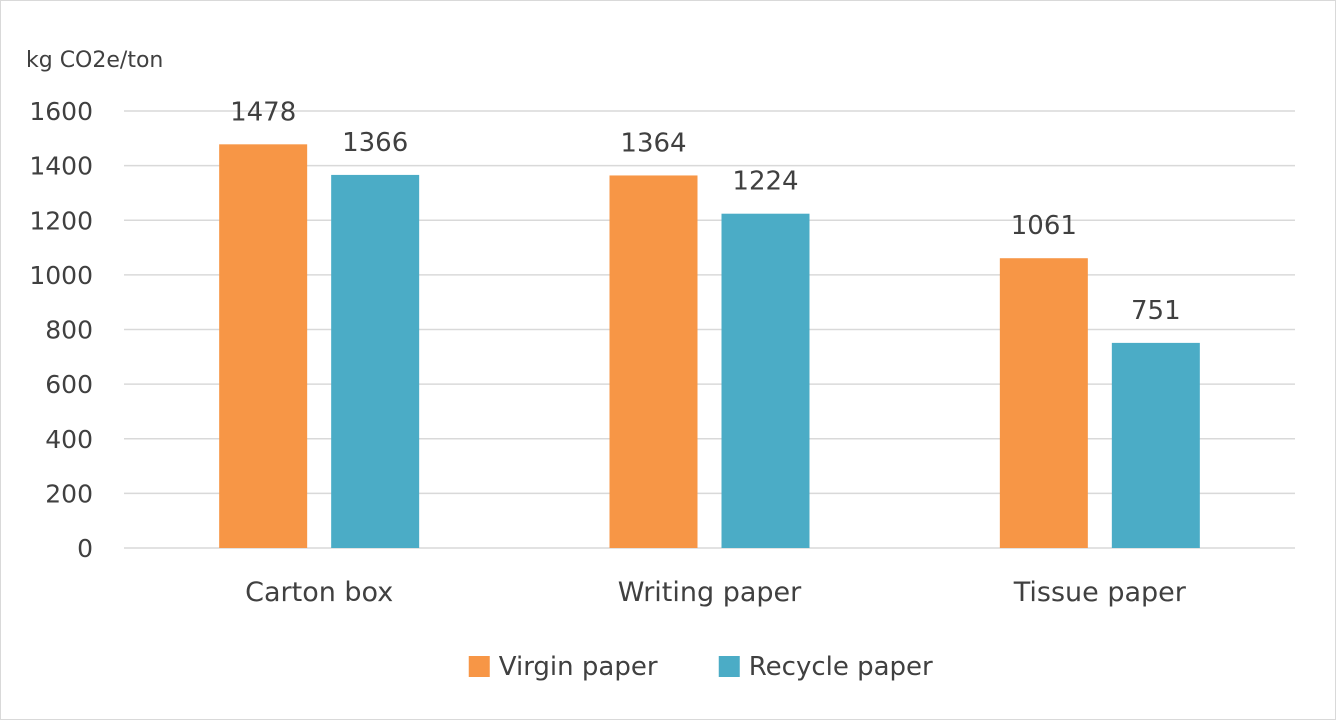 This screenshot has height=721, width=1336. Describe the element at coordinates (69, 439) in the screenshot. I see `y-tick-label: 400` at that location.